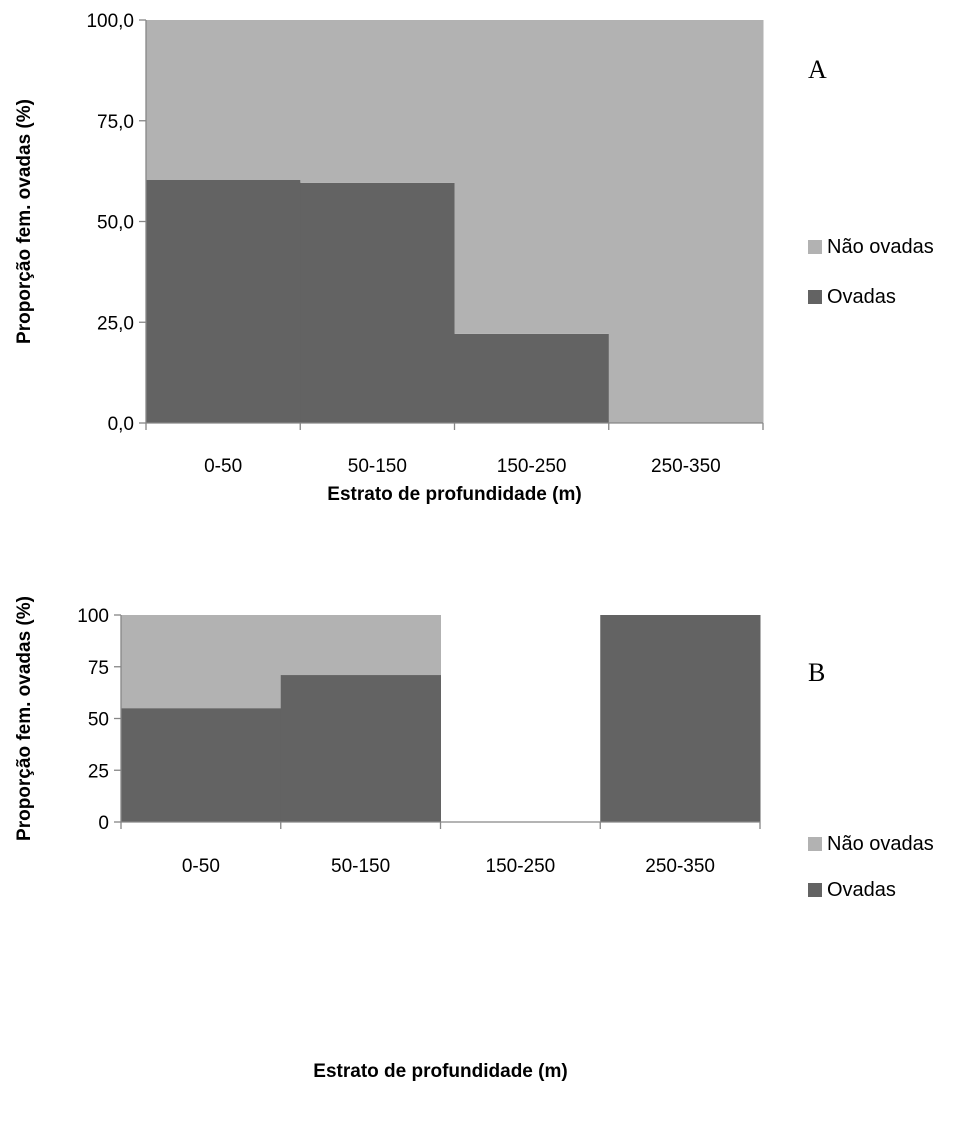 Image resolution: width=956 pixels, height=1127 pixels. Describe the element at coordinates (98, 668) in the screenshot. I see `y-tick-label: 75` at that location.